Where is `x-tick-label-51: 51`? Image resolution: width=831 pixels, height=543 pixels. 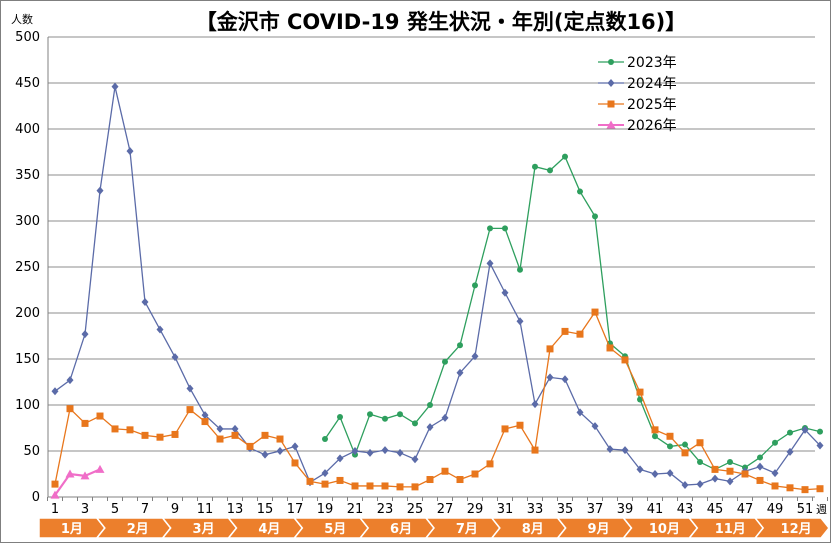
x-tick-label-51: 51 is located at coordinates (805, 509).